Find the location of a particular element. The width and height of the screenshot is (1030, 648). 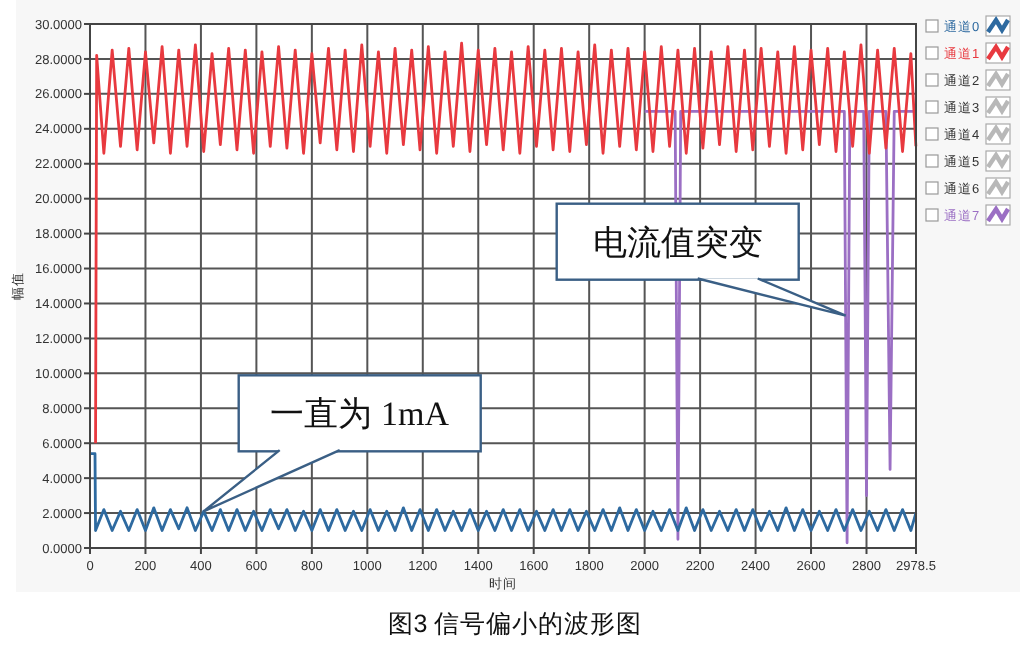

annotation: 电流值突变 is located at coordinates (677, 242).